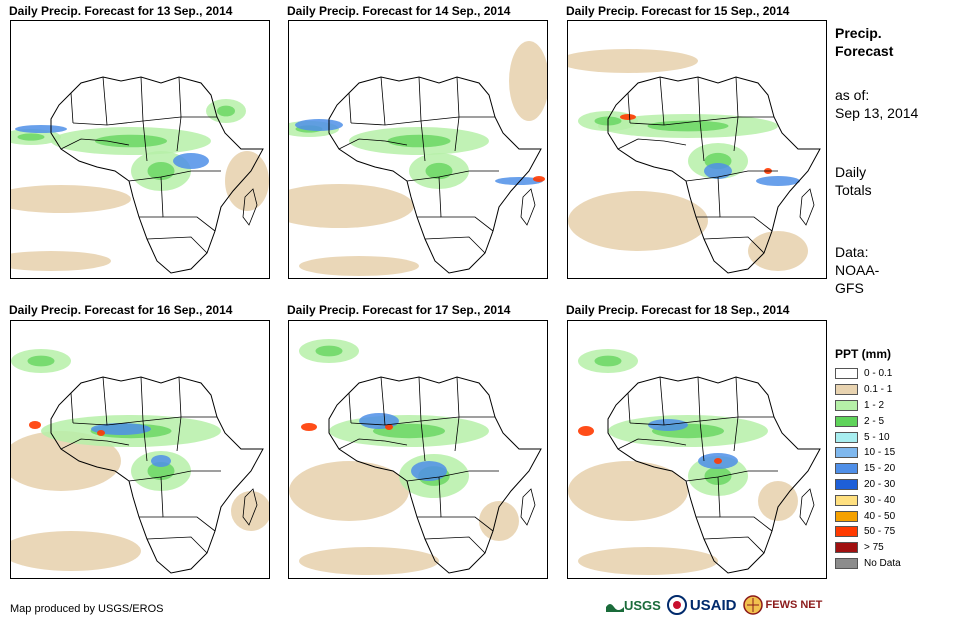  Describe the element at coordinates (678, 310) in the screenshot. I see `panel-title-6: Daily Precip. Forecast for 18 Sep., 2014` at that location.